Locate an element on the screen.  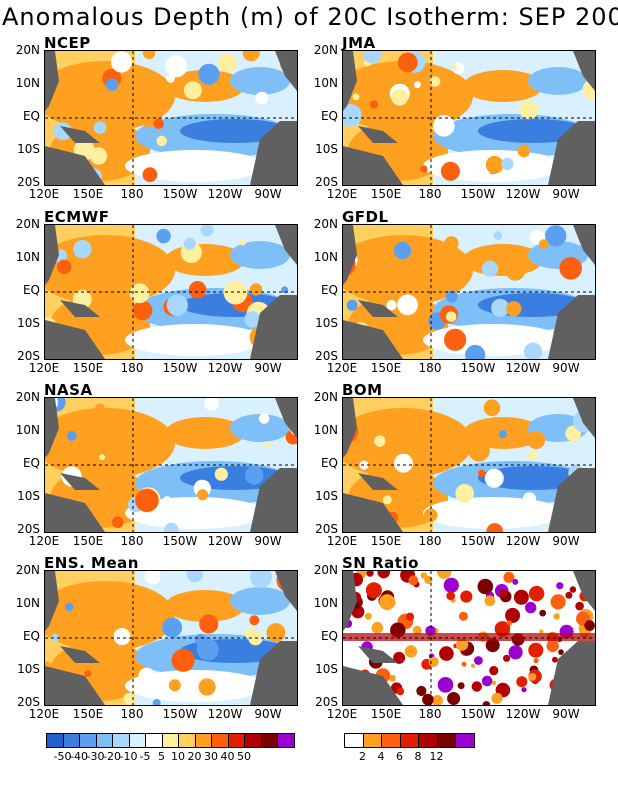
map-panel: JMA 20N 10N EQ 10S 20S 120E 150E 180 150W 120W 90W is located at coordinates (448, 120).